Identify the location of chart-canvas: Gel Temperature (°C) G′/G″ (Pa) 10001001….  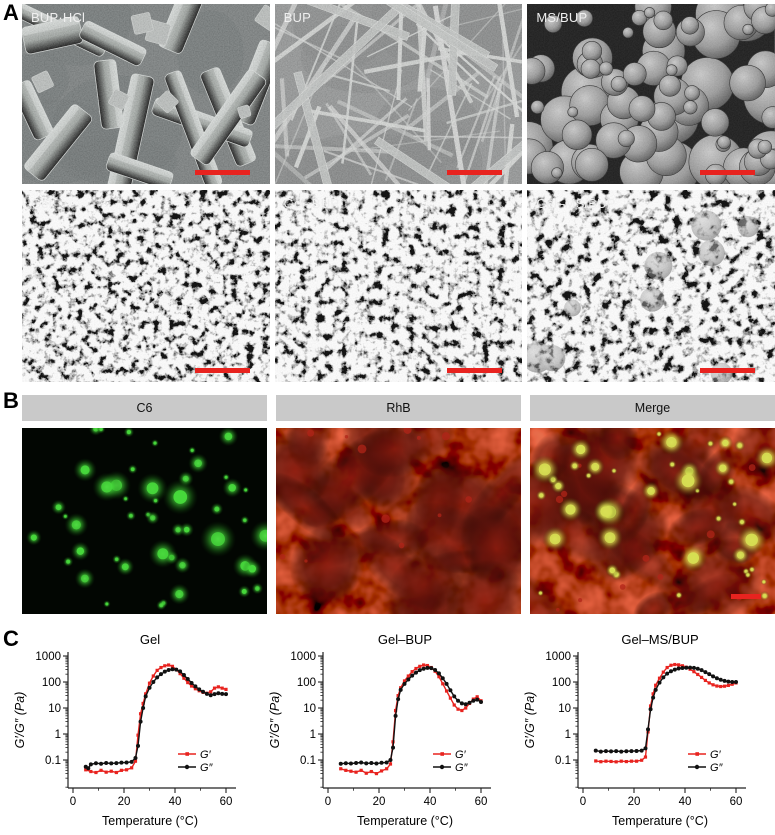
(124, 730).